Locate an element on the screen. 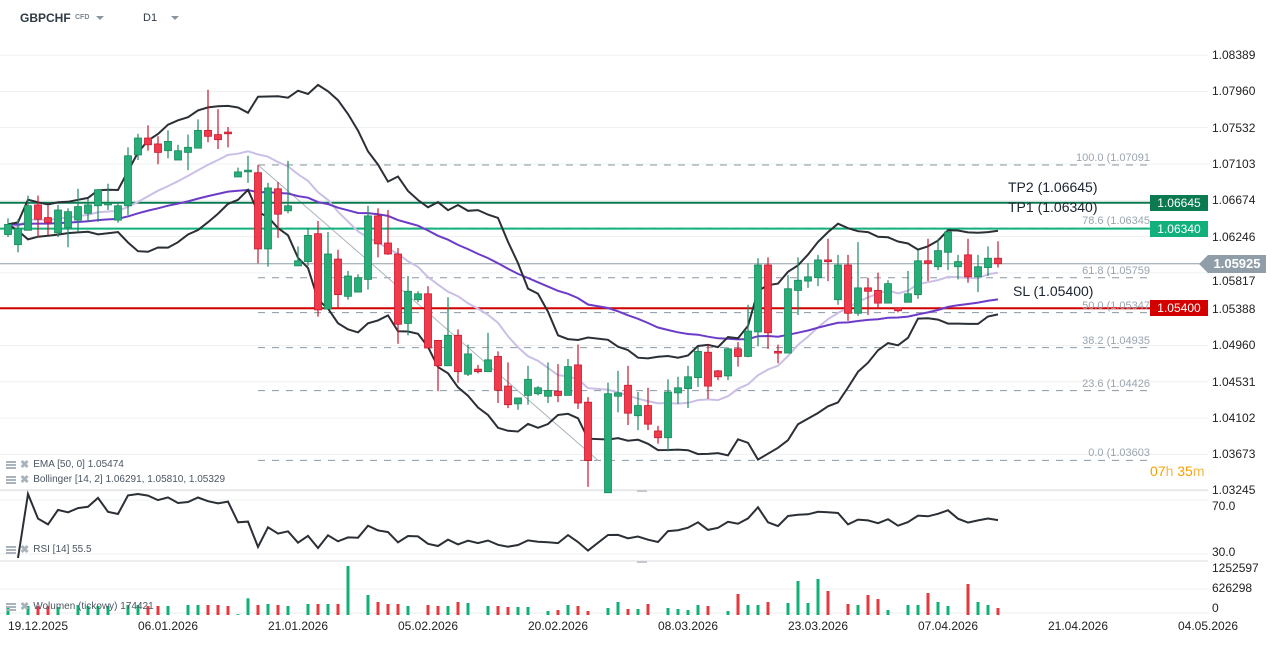  timeframe-selector: D1 is located at coordinates (150, 18).